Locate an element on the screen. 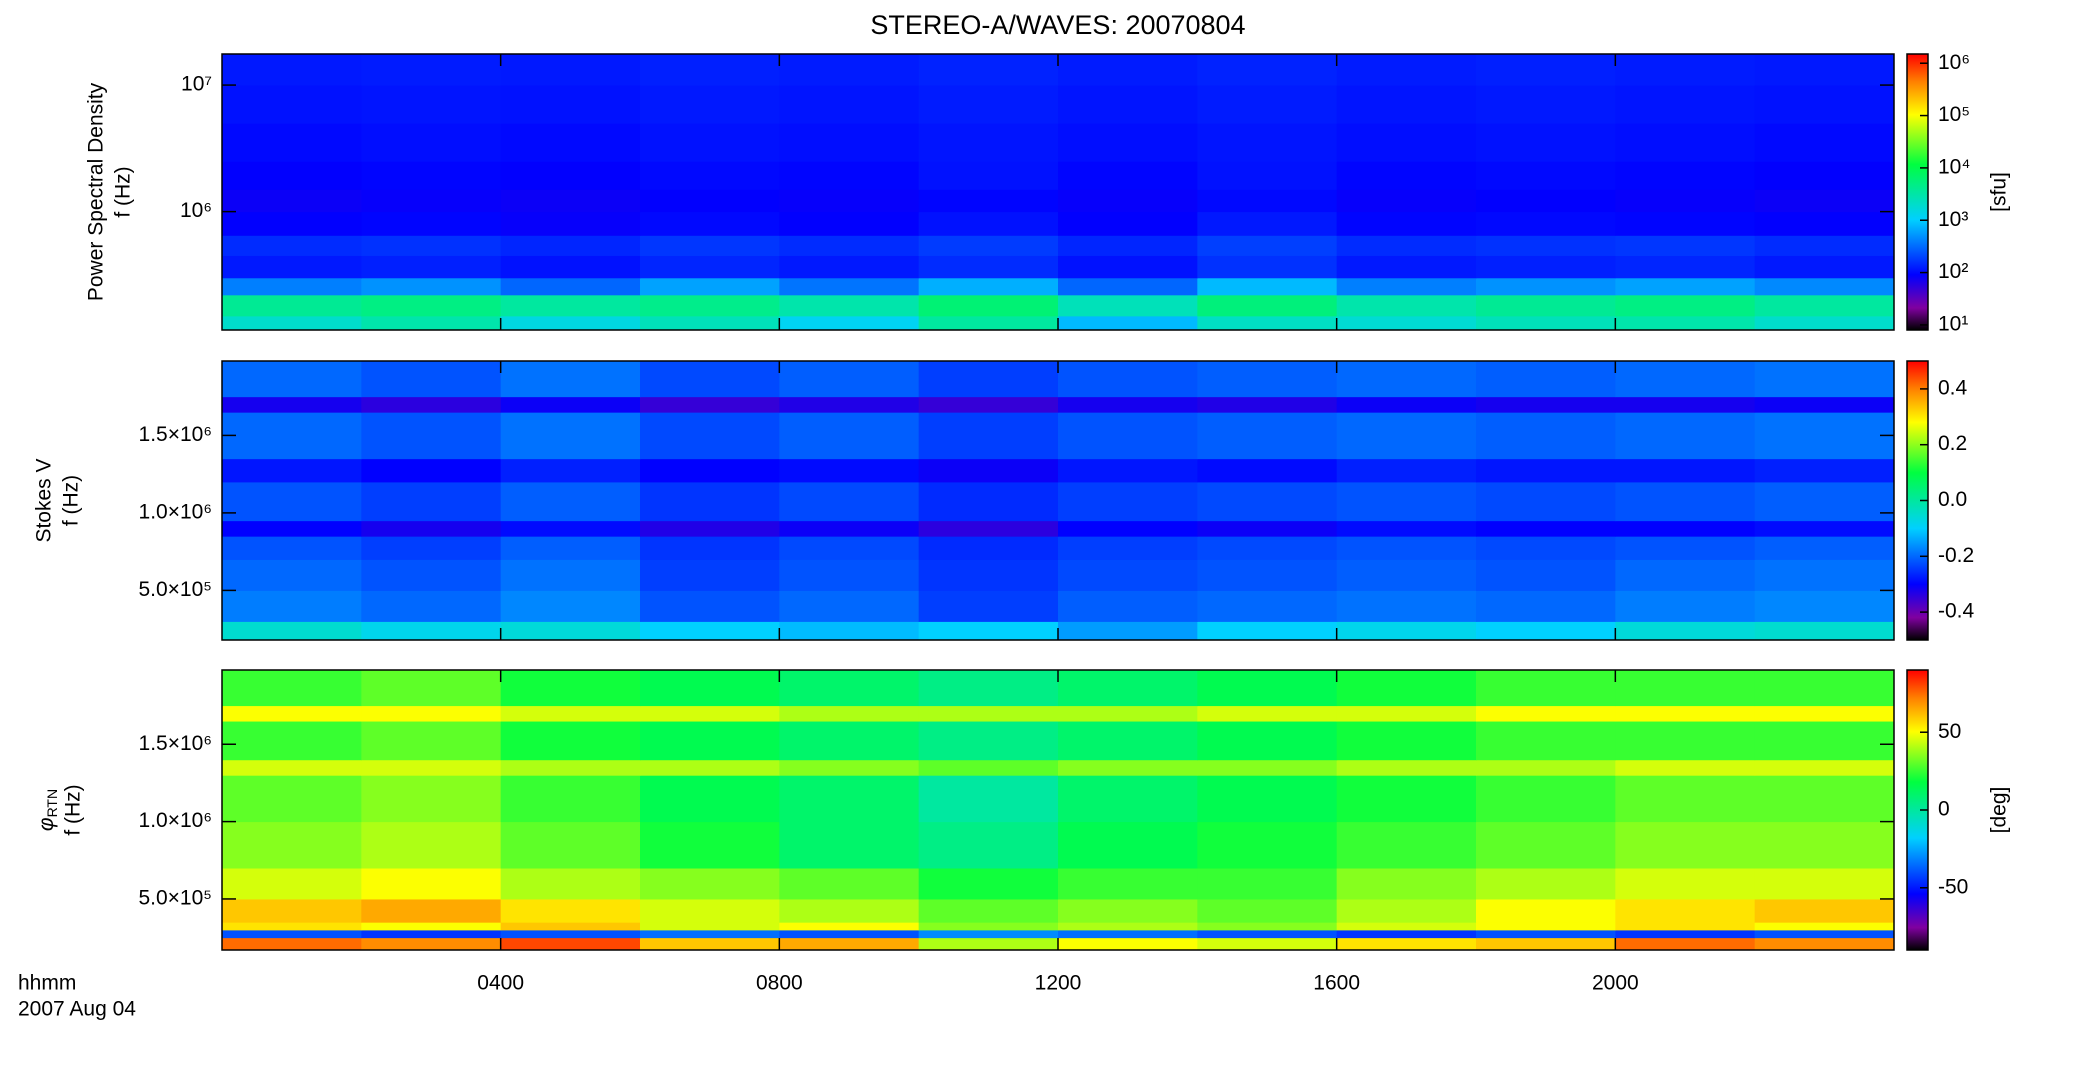  colorbar-tick-label: 0 is located at coordinates (1944, 809).